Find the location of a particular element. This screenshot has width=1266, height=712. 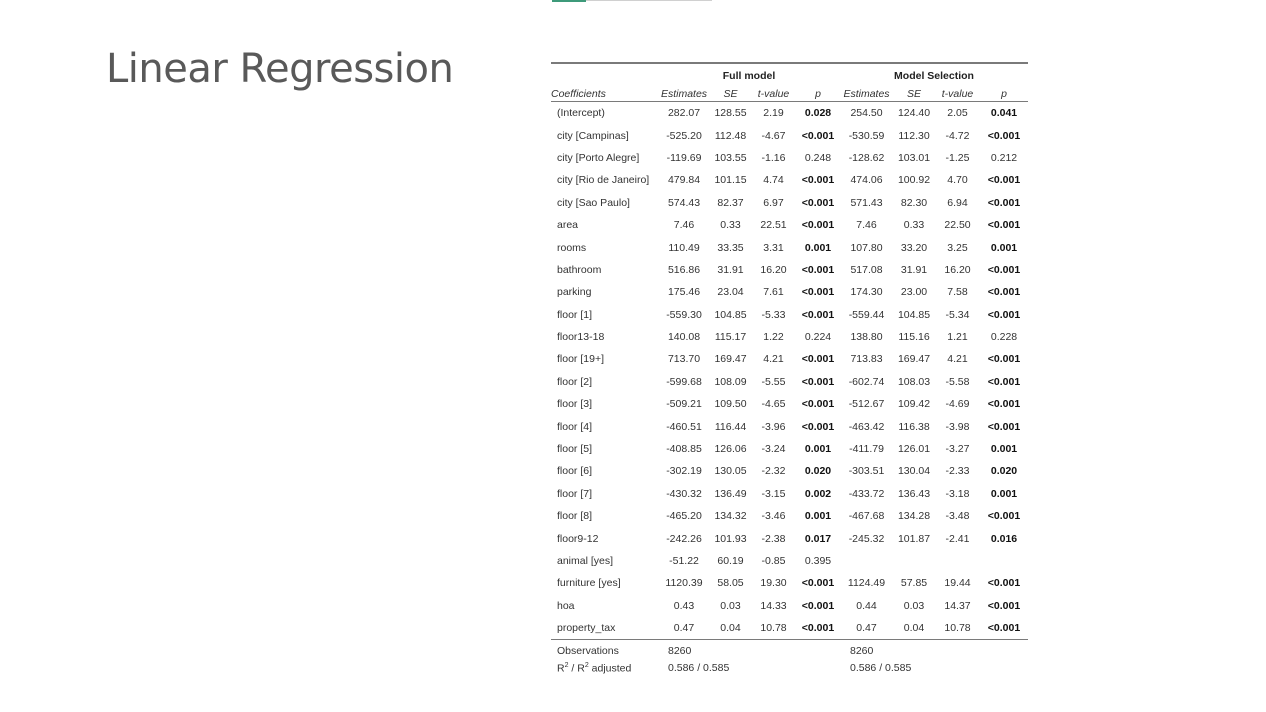

full-t-value: 22.51 is located at coordinates (773, 225).